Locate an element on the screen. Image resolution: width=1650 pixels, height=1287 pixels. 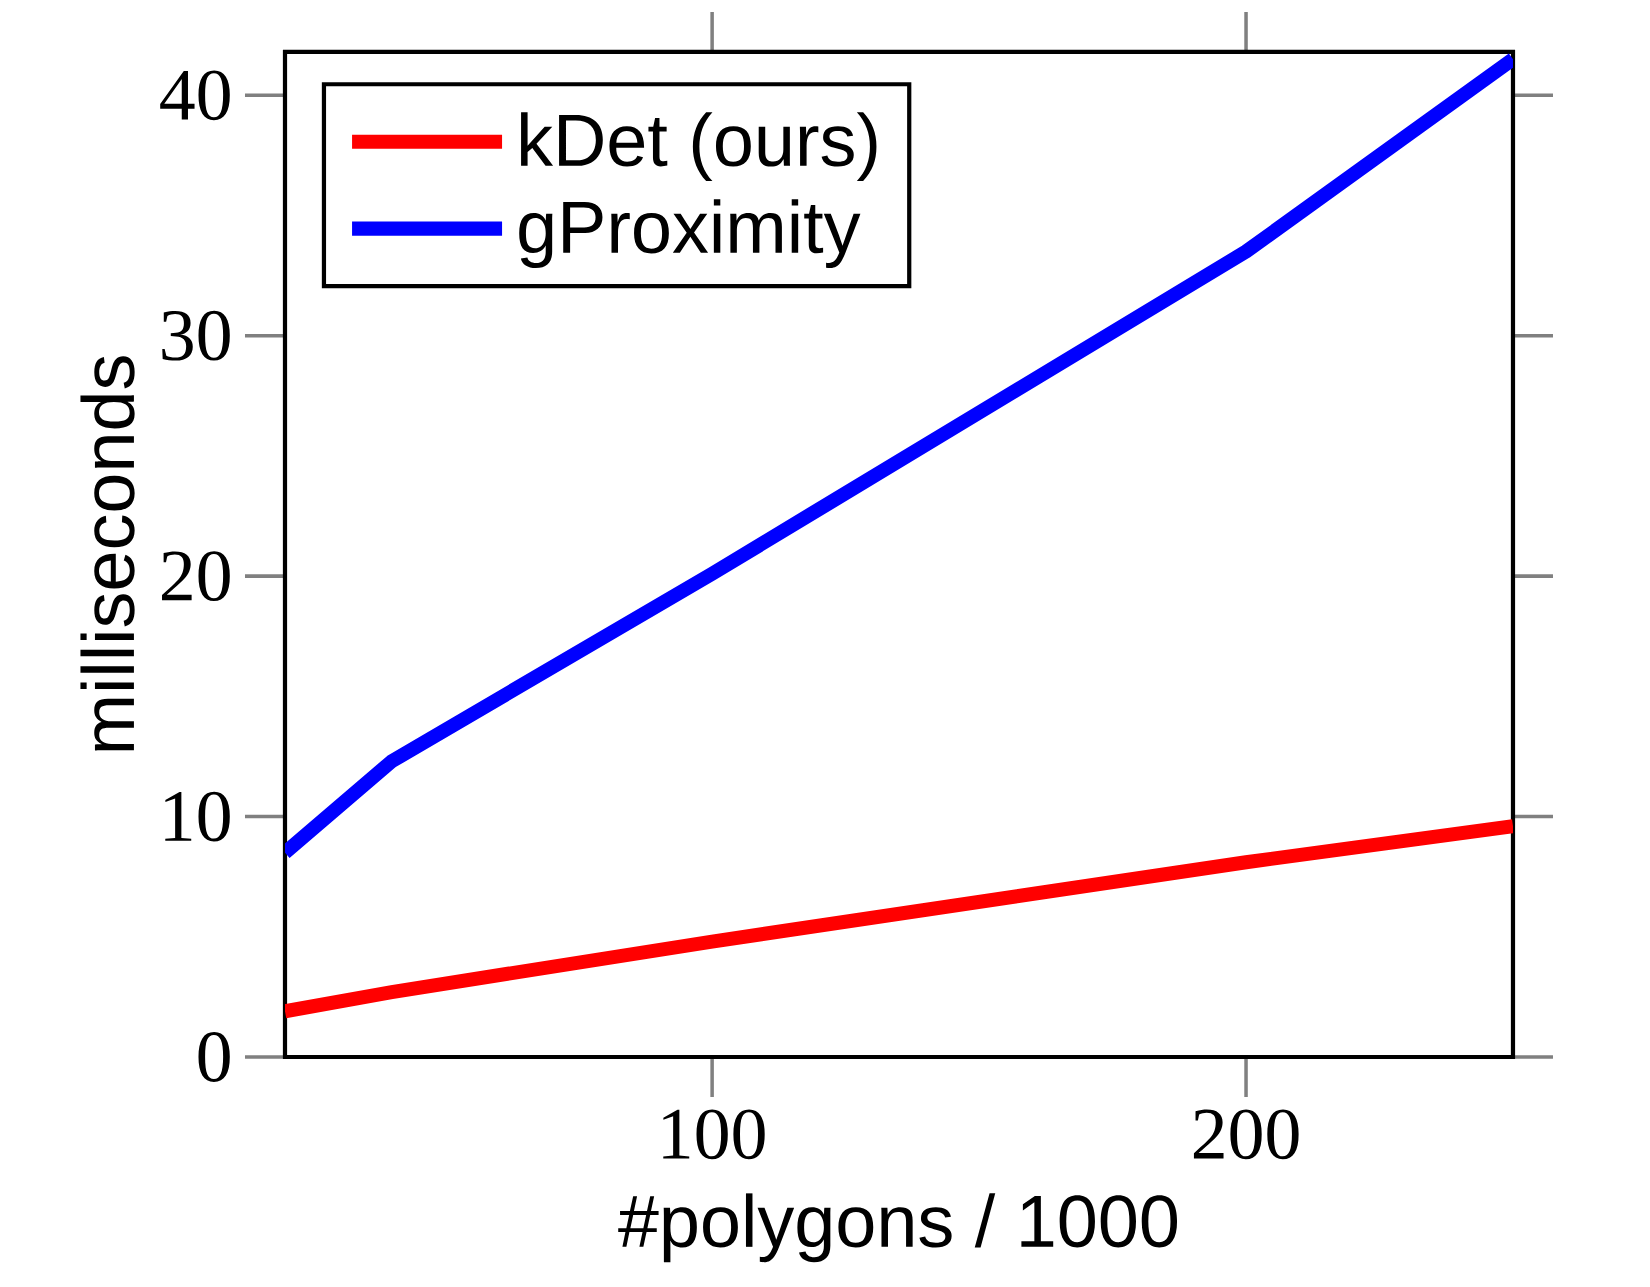
y-tick-label: 0 is located at coordinates (214, 1057).